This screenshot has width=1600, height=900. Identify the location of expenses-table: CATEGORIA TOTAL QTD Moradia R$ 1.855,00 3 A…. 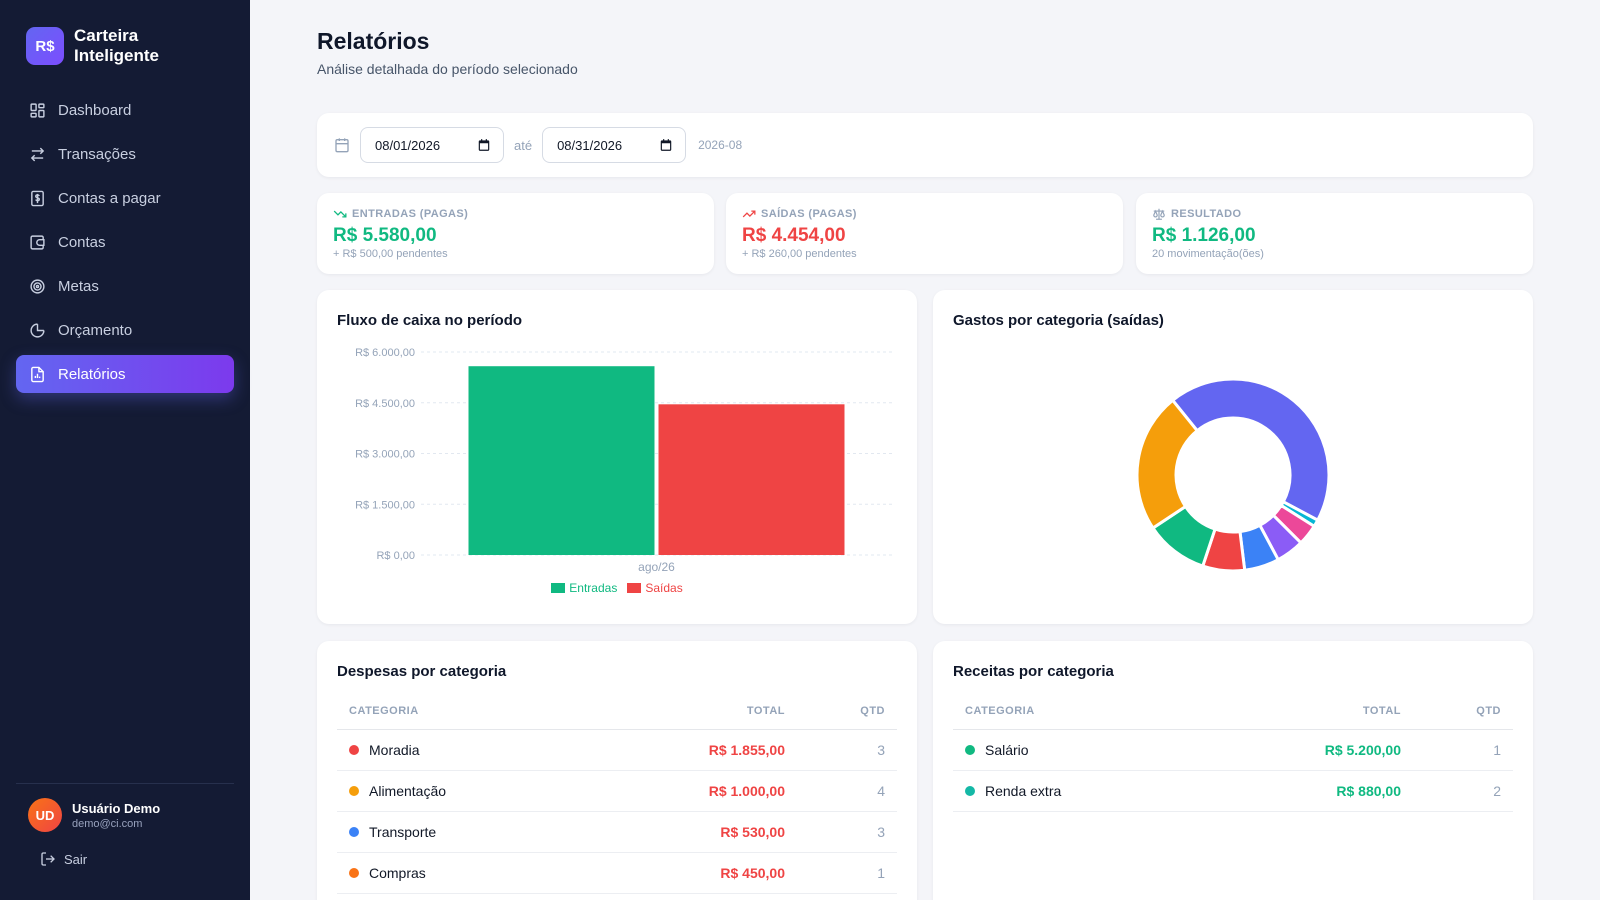
(617, 793).